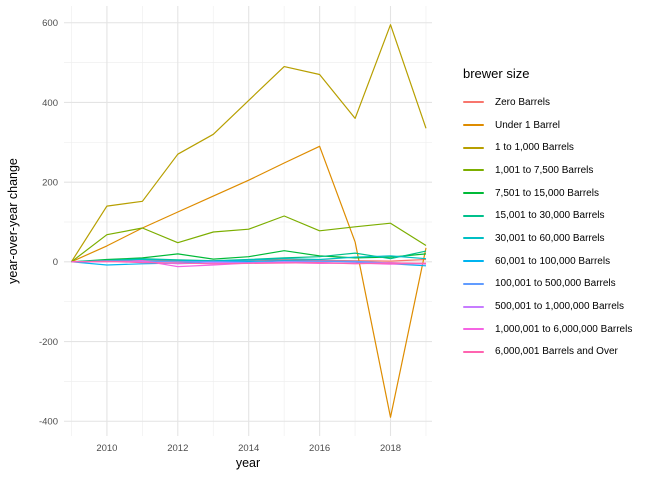 The width and height of the screenshot is (672, 480). I want to click on legend-item-10: 1,000,001 to 6,000,000 Barrels, so click(565, 329).